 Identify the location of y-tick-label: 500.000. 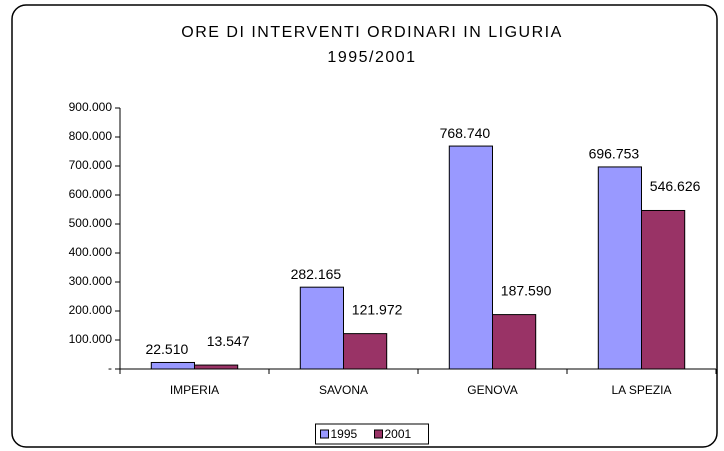
(91, 223).